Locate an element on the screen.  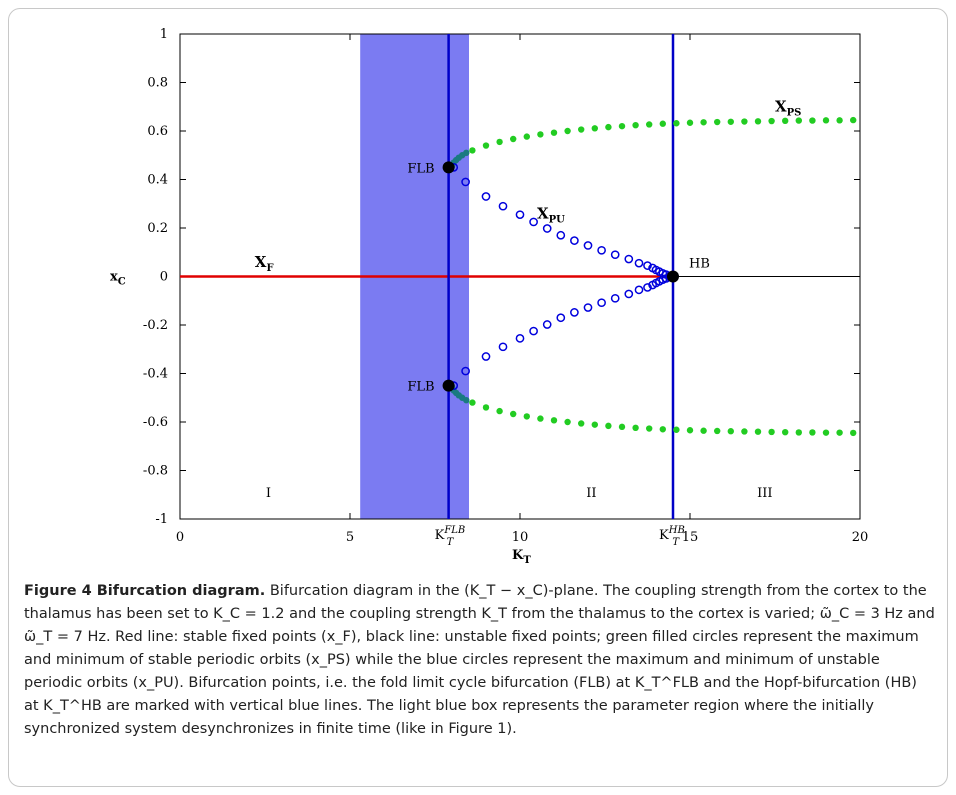
series-label: XF is located at coordinates (264, 263).